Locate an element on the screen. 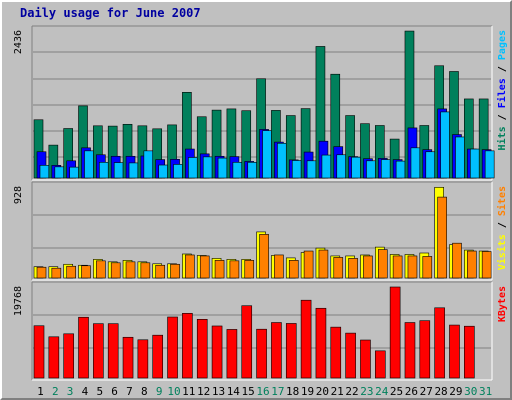 The image size is (512, 400). x-tick-day-15: 15 is located at coordinates (248, 391).